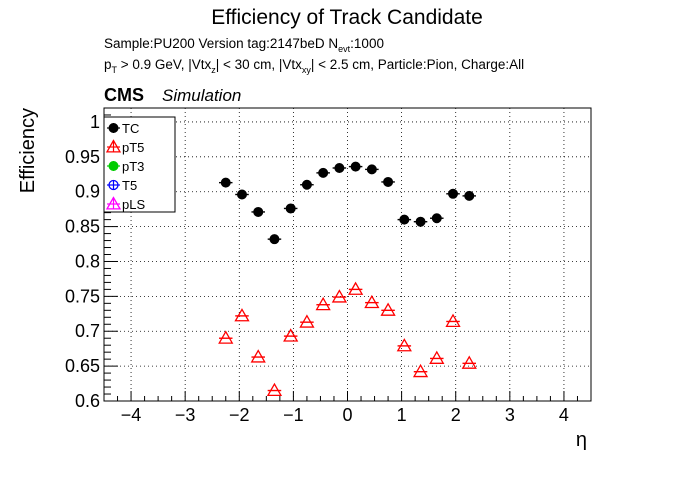 The image size is (696, 477). I want to click on sample-info-text: Sample:PU200 Version tag:2147beD N, so click(221, 43).